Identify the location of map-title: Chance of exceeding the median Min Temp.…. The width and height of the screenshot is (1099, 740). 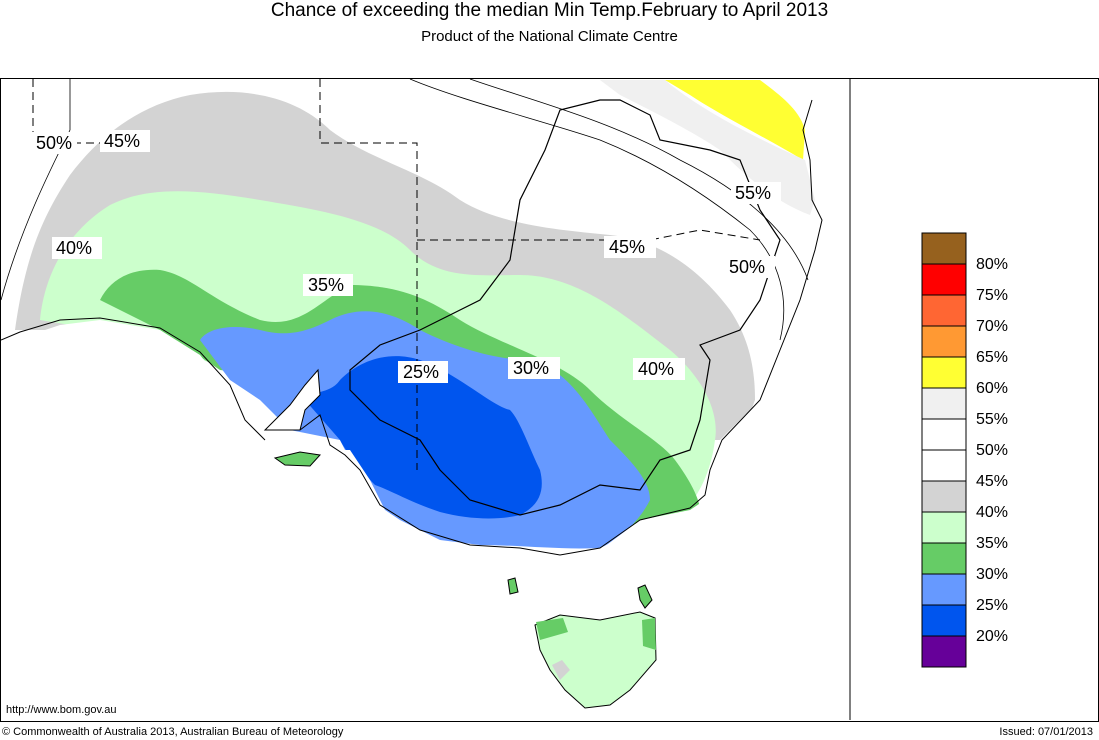
(549, 10).